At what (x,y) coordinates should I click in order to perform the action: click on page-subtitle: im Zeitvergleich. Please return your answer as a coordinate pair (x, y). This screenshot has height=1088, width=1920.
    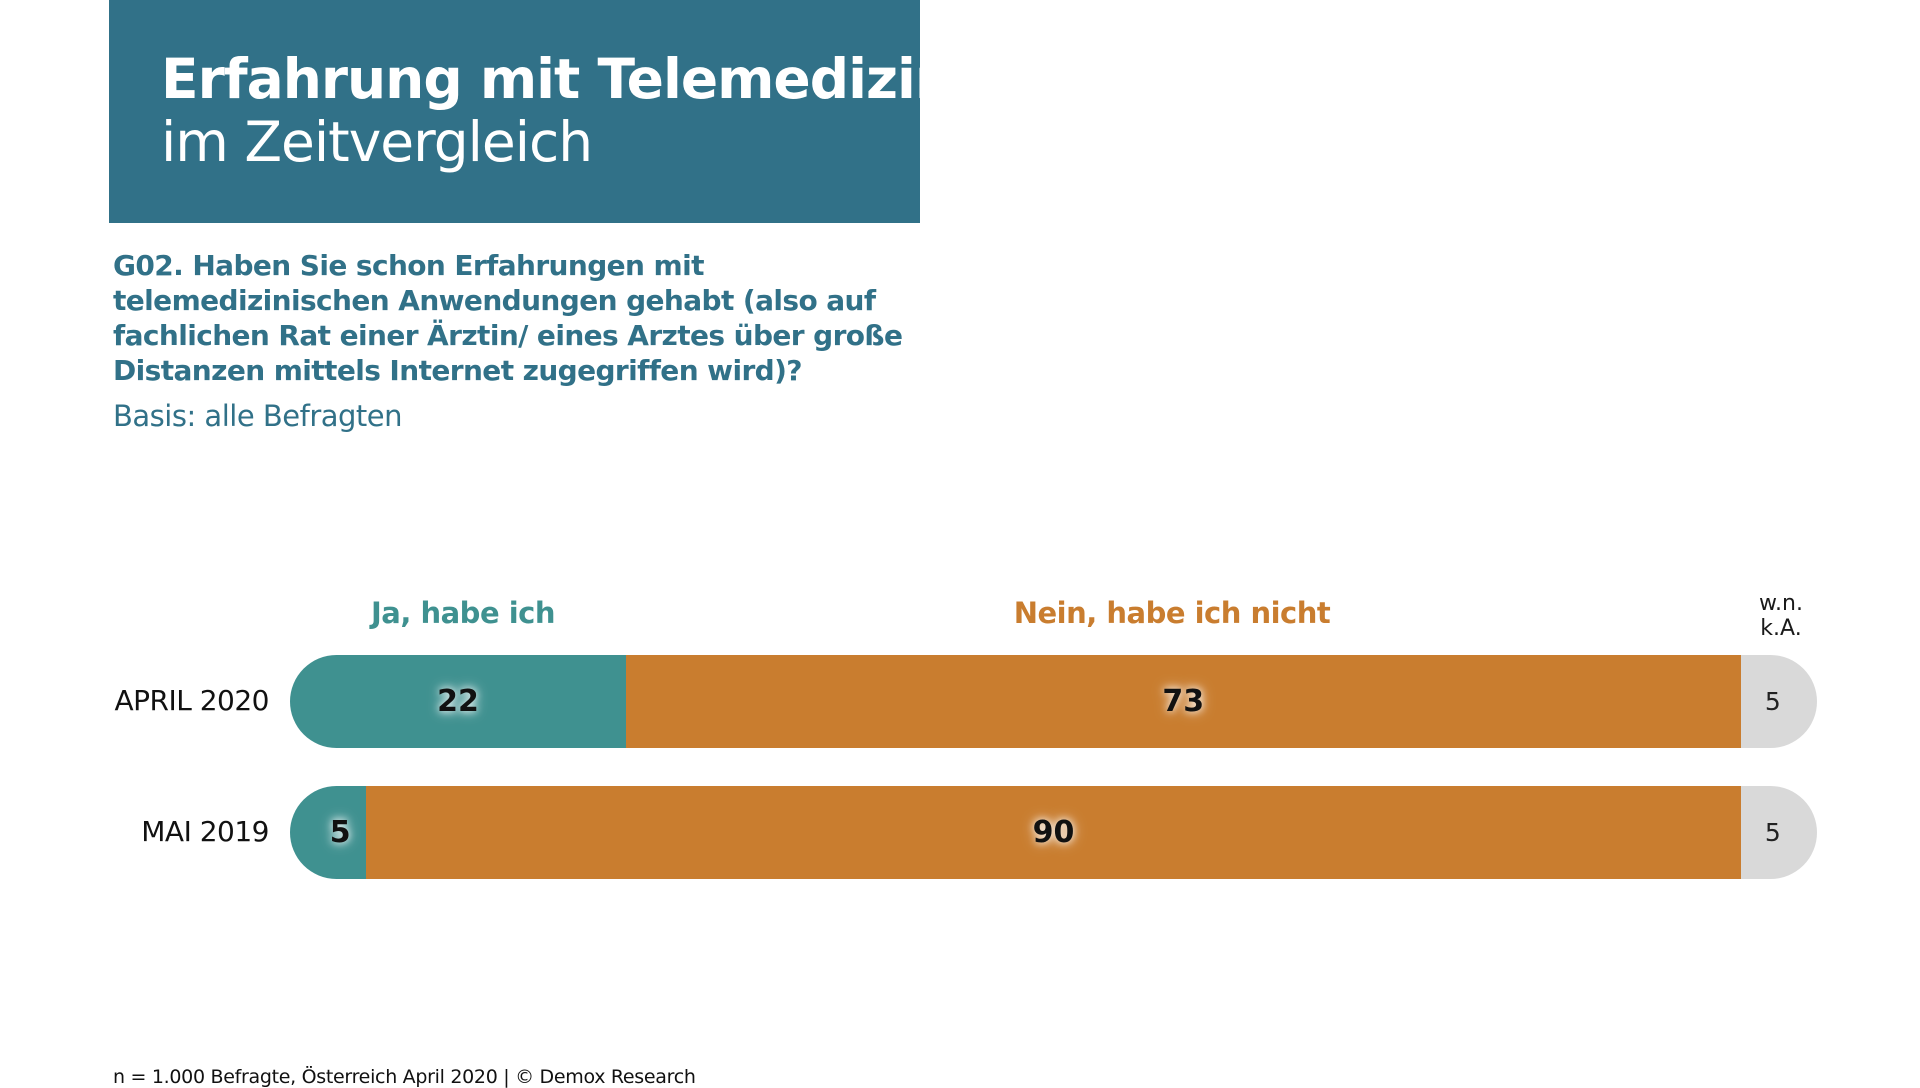
    Looking at the image, I should click on (377, 142).